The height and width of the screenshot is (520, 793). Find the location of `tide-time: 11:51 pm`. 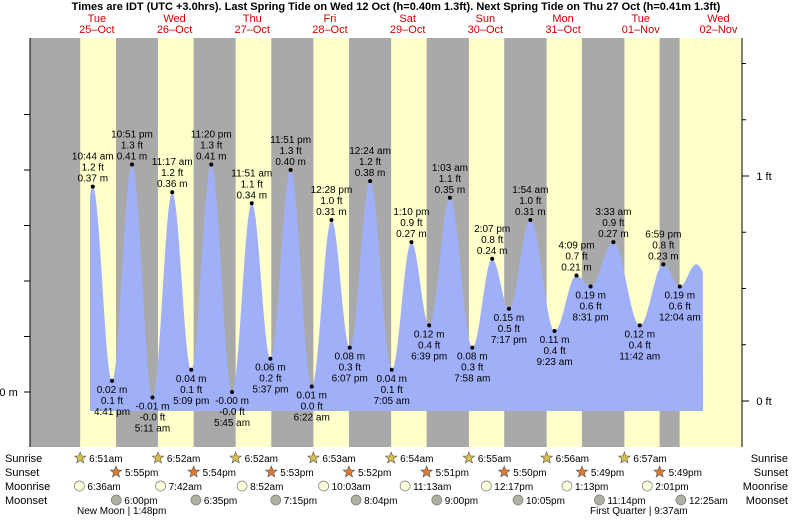

tide-time: 11:51 pm is located at coordinates (290, 140).